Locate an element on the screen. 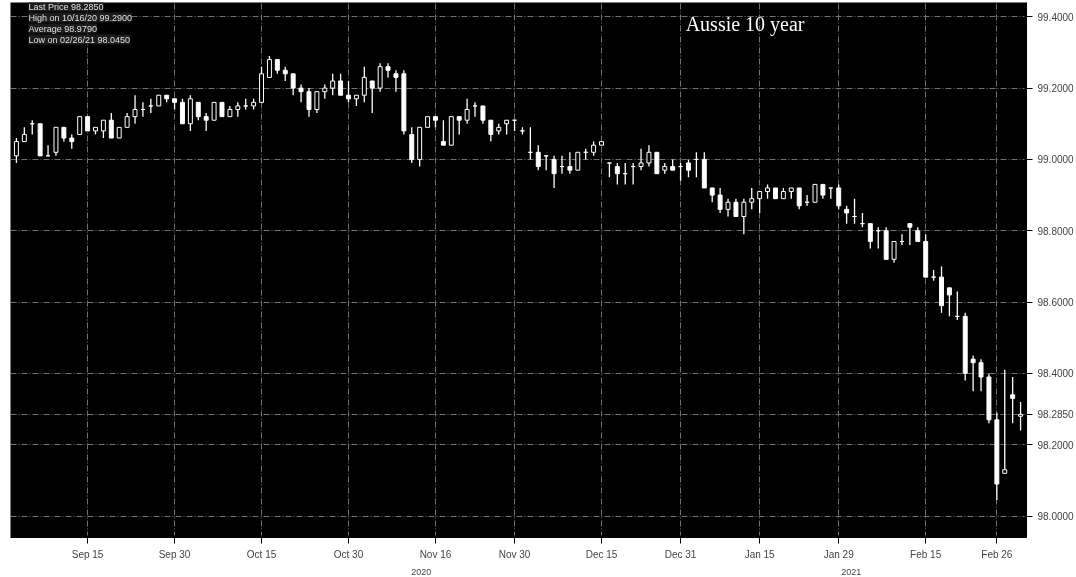  y-tick-label: 98.2000 is located at coordinates (1056, 445).